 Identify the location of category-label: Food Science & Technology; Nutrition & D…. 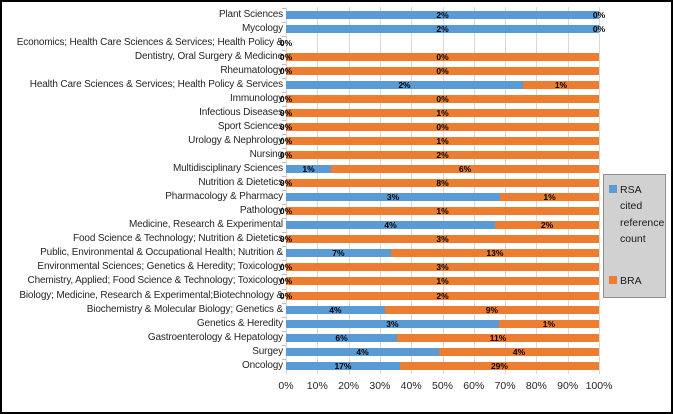
(178, 239).